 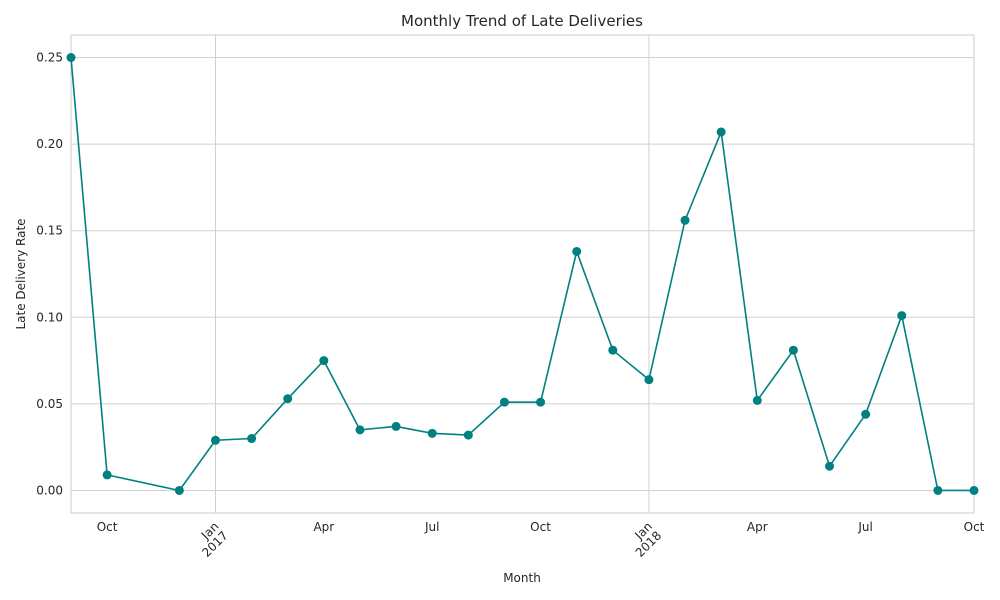 I want to click on y-tick-label: 0.10, so click(x=49, y=317).